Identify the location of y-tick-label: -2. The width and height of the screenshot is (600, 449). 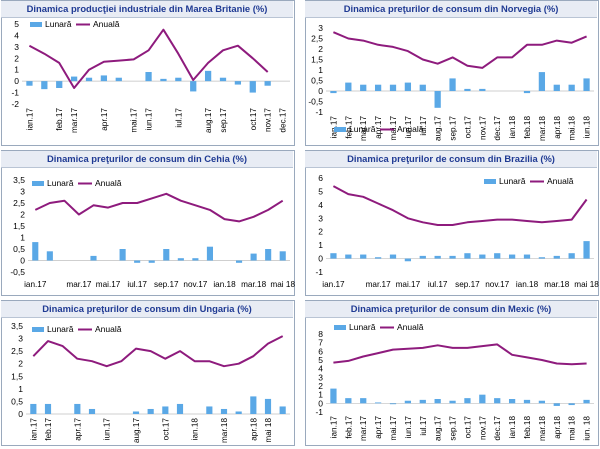
(15, 104).